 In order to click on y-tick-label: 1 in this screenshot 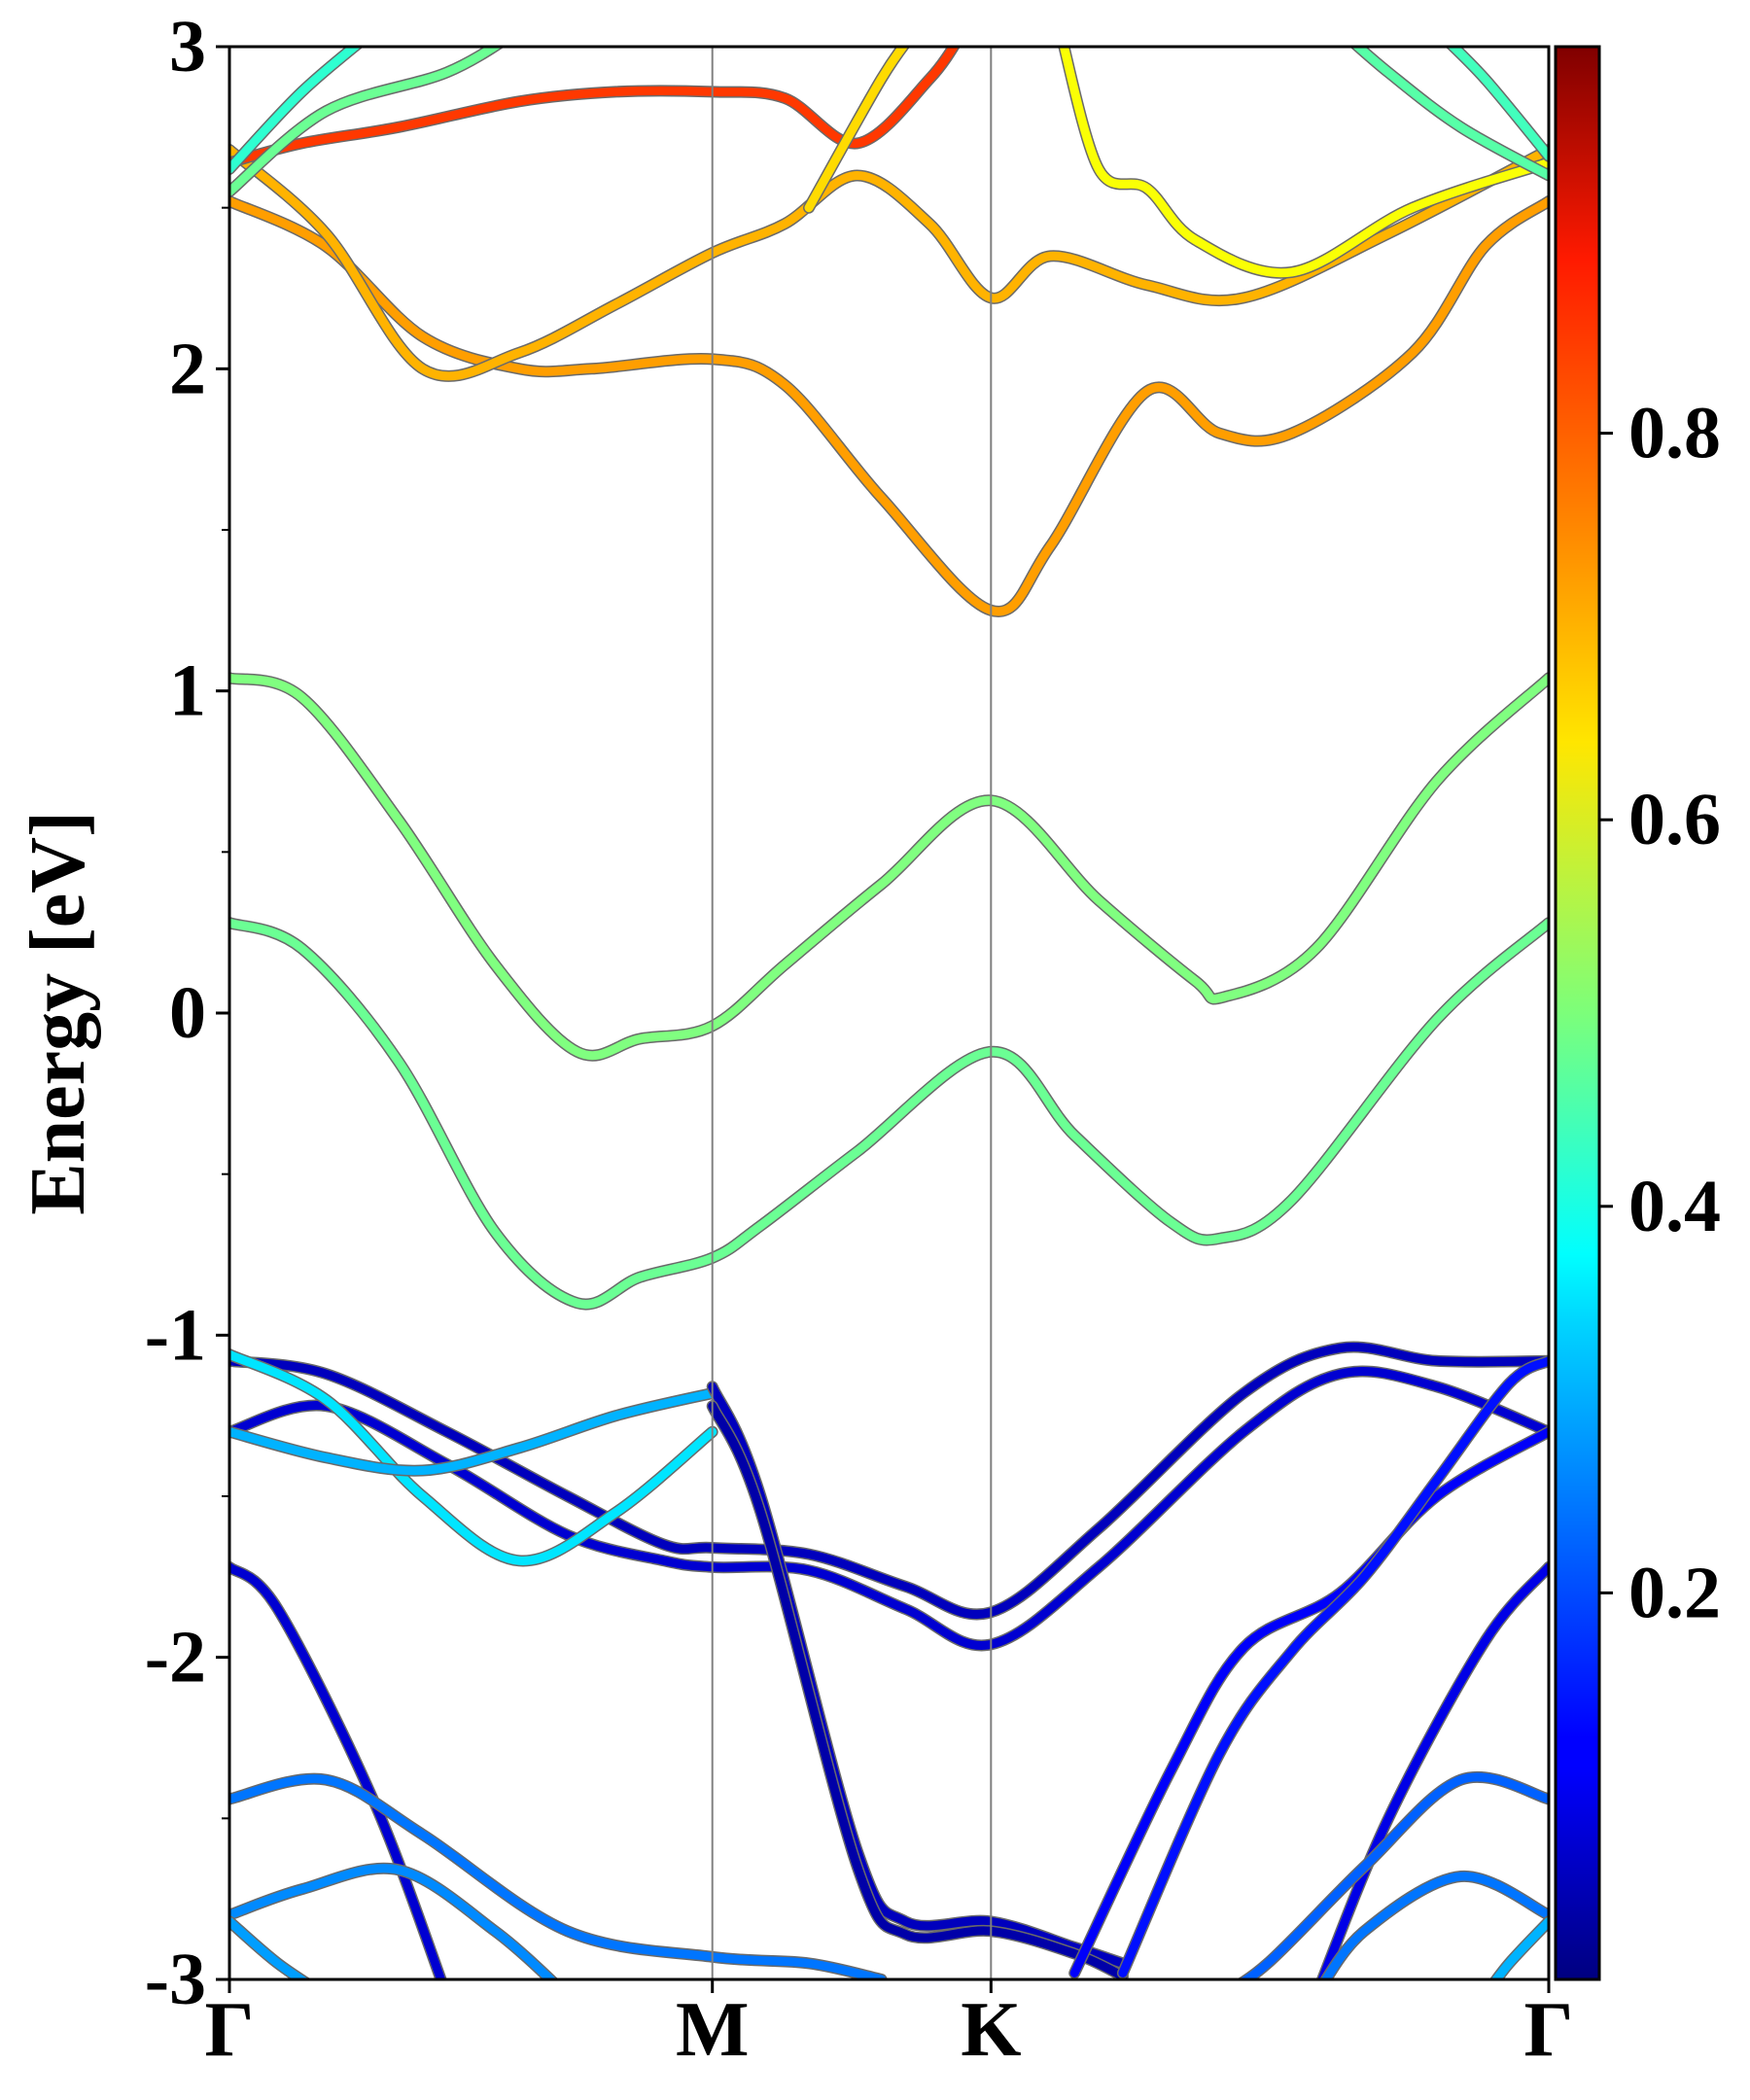, I will do `click(187, 691)`.